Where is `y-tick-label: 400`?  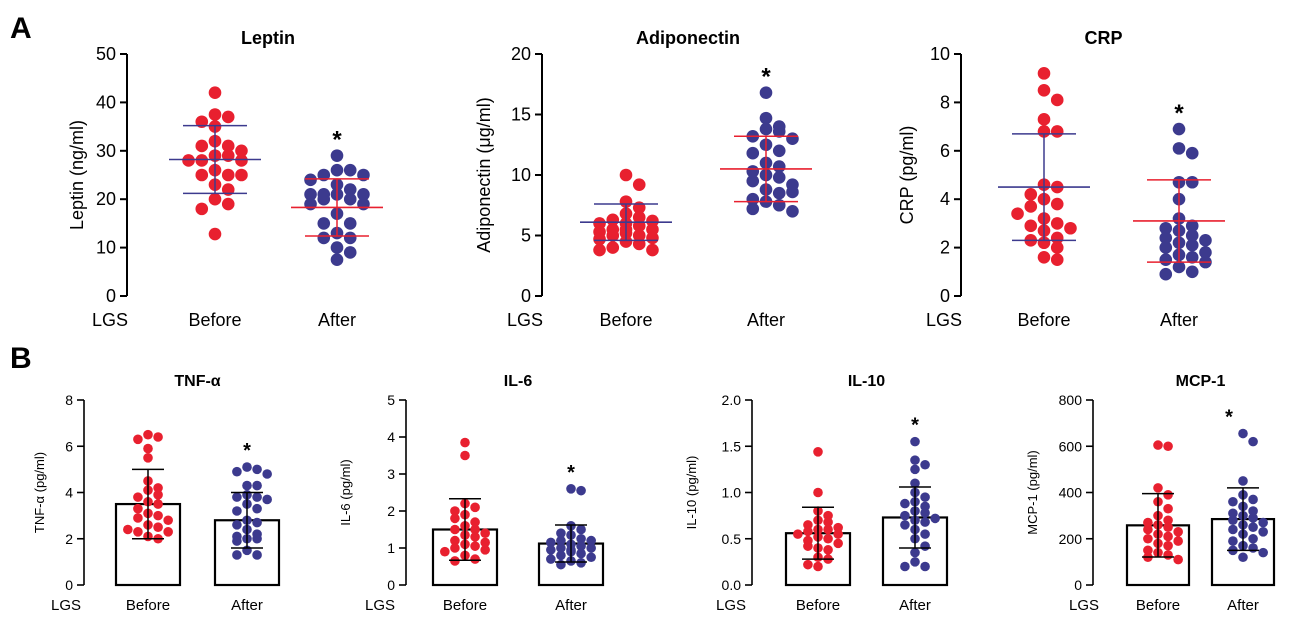 y-tick-label: 400 is located at coordinates (1071, 493).